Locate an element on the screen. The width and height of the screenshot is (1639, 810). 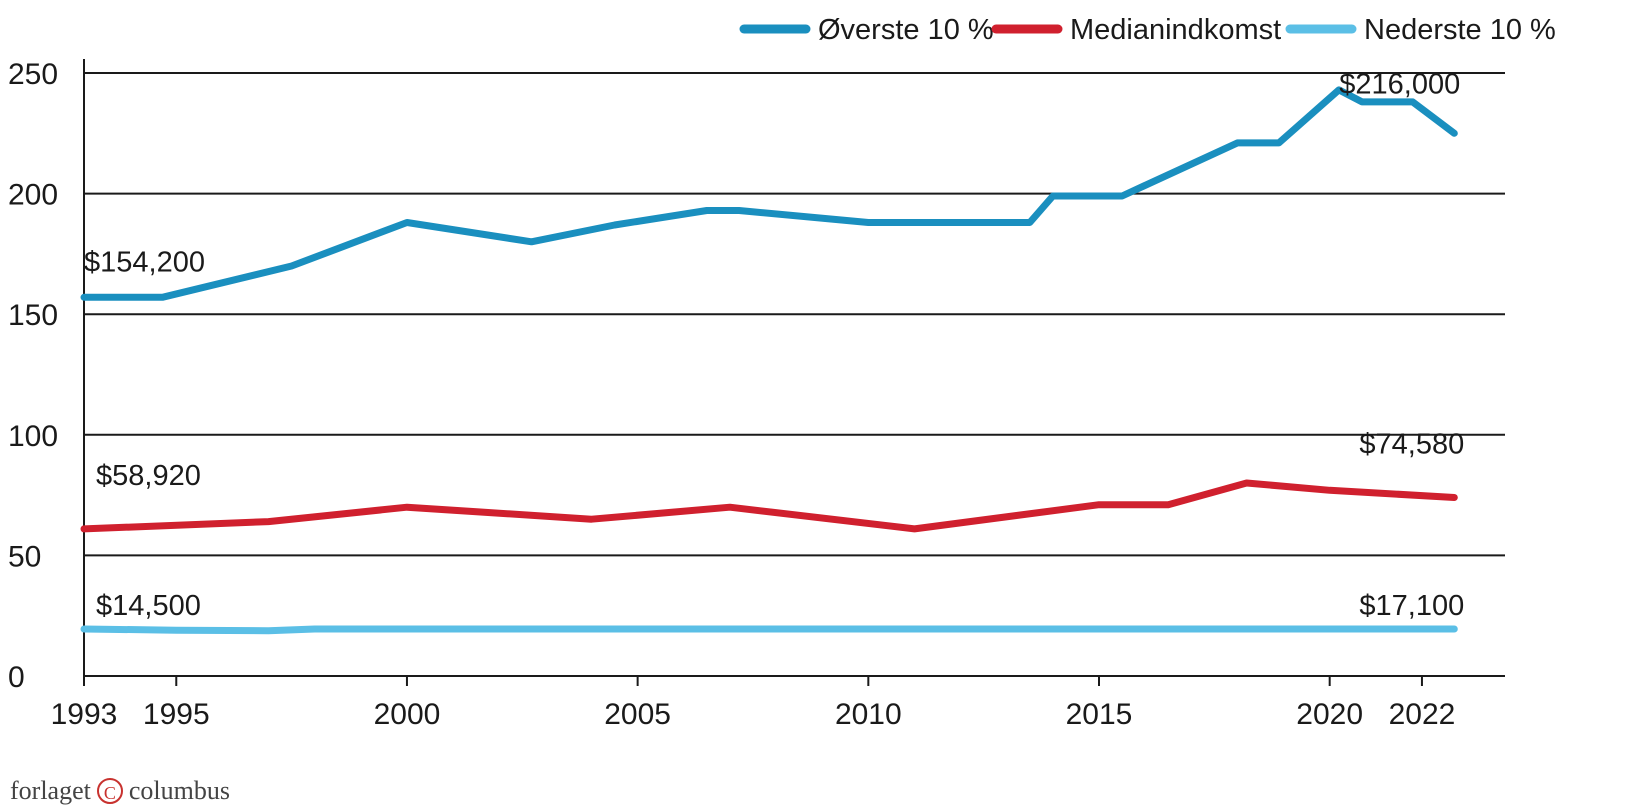
legend: Øverste 10 % Medianindkomst Nederste 10 % is located at coordinates (1147, 30).